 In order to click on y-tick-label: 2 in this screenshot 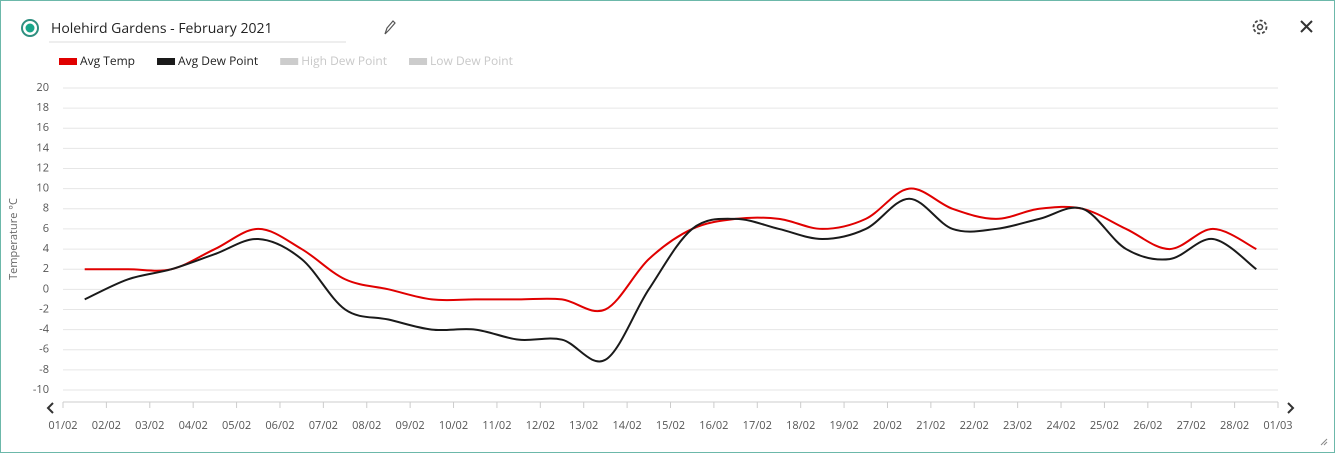, I will do `click(46, 268)`.